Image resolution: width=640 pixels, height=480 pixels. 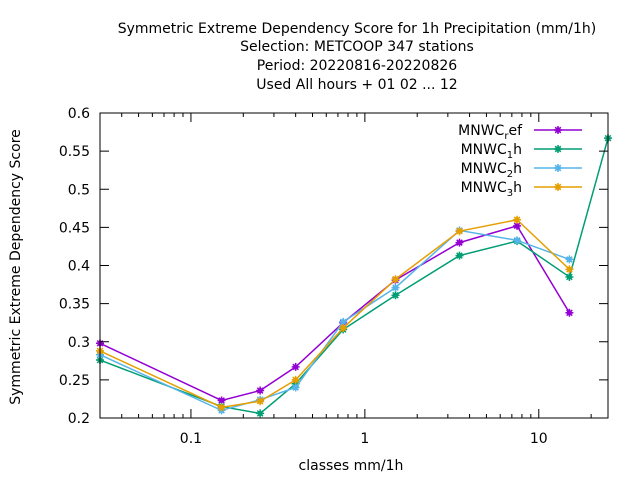 I want to click on y-tick-label: 0.35, so click(x=74, y=305).